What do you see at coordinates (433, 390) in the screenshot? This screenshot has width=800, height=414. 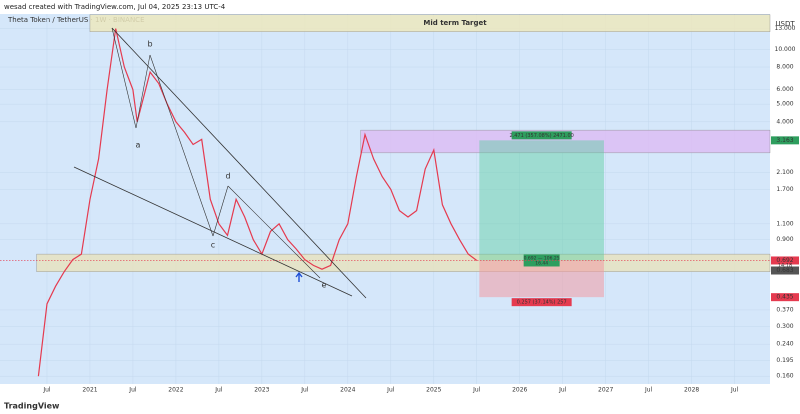 I see `x-tick-label: 2025` at bounding box center [433, 390].